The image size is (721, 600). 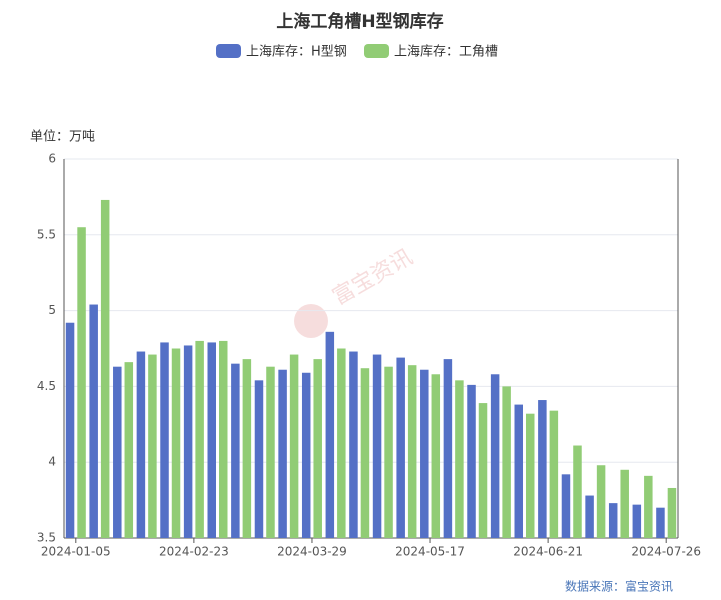 I want to click on x-tick-label: 2024-07-26, so click(x=666, y=552).